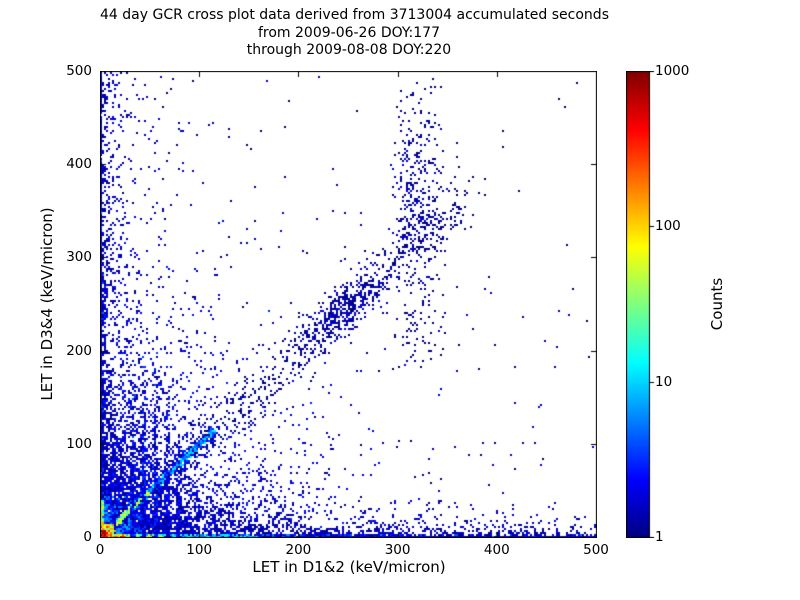 Image resolution: width=800 pixels, height=600 pixels. I want to click on colorbar-tick-label: 1, so click(659, 537).